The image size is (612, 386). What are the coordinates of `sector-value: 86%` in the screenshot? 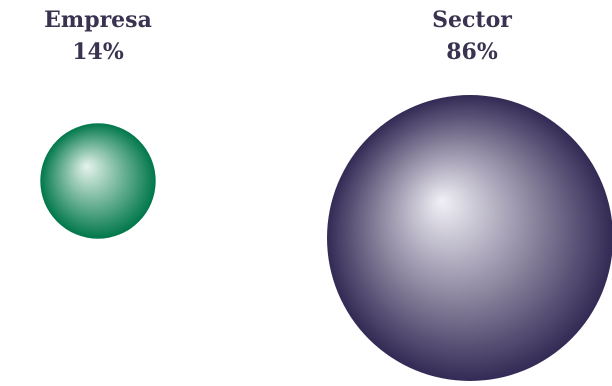 It's located at (472, 52).